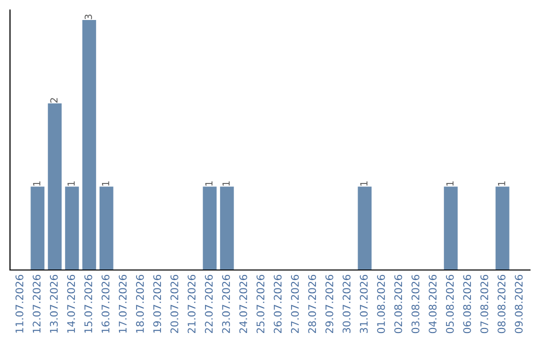 The height and width of the screenshot is (340, 540). I want to click on x-tick-label: 17.07.2026, so click(122, 303).